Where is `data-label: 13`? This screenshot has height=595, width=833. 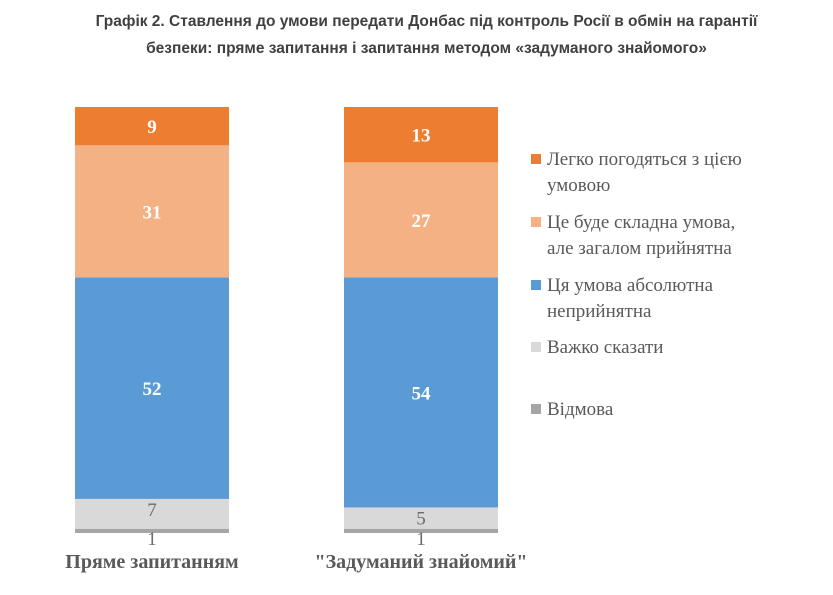
data-label: 13 is located at coordinates (421, 136).